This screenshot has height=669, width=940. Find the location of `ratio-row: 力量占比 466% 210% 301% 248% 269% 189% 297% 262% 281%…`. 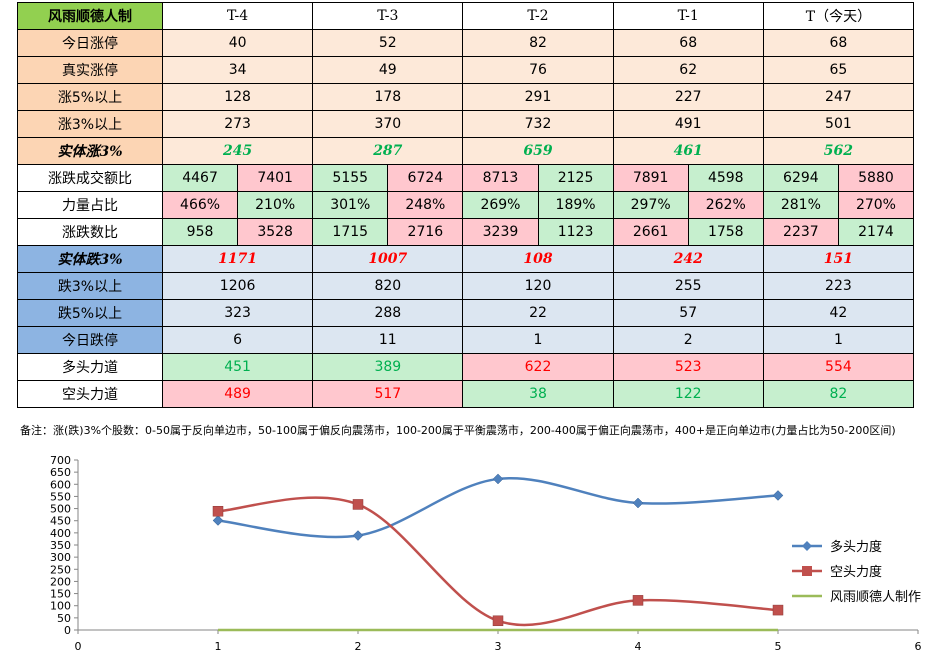

ratio-row: 力量占比 466% 210% 301% 248% 269% 189% 297% 262% 281%… is located at coordinates (466, 205).